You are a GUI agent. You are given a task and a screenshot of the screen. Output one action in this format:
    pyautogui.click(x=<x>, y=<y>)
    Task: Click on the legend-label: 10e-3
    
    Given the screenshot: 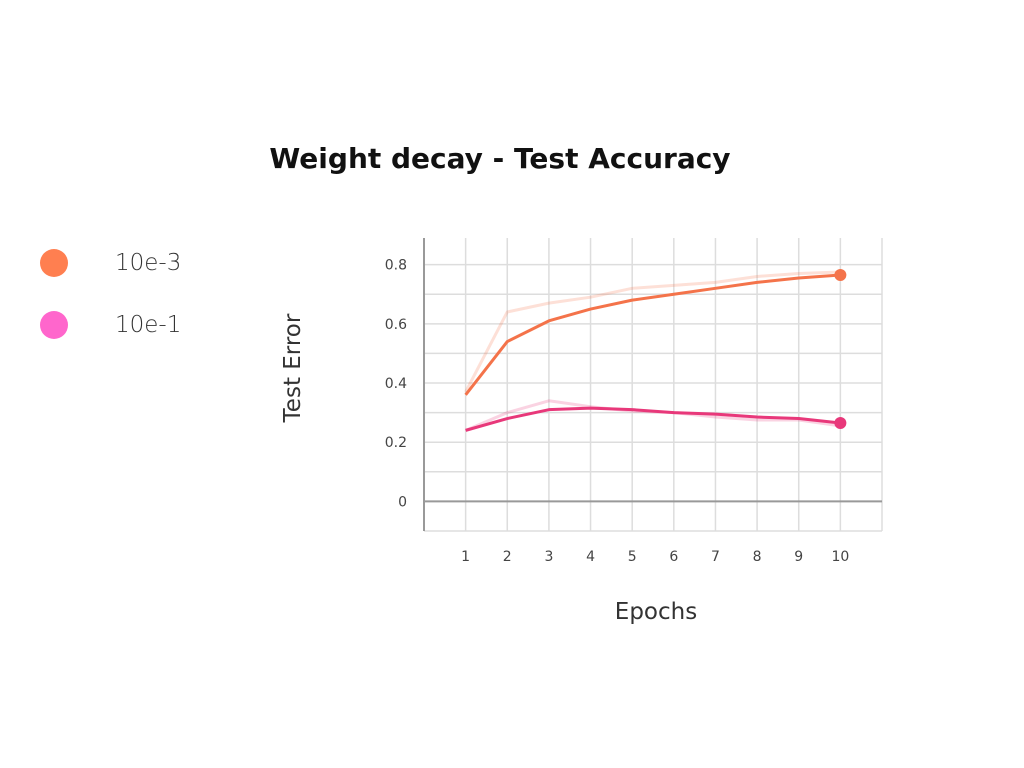 What is the action you would take?
    pyautogui.click(x=148, y=263)
    